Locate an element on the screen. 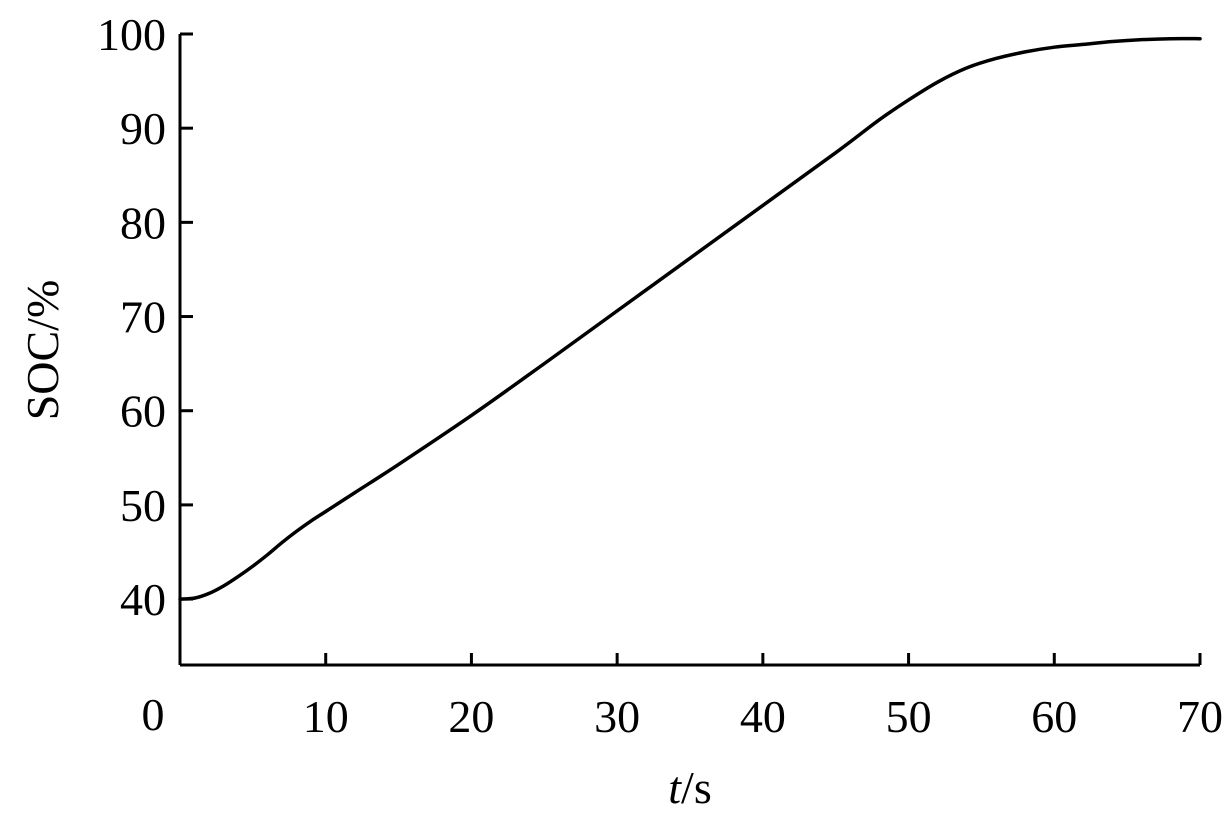  y-tick-label: 40 is located at coordinates (143, 599).